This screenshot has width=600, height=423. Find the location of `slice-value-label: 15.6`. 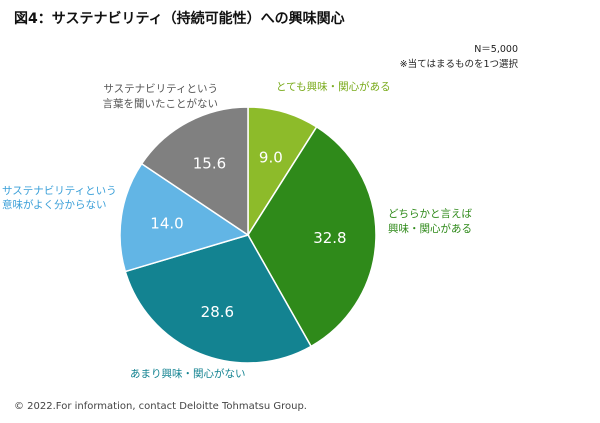

slice-value-label: 15.6 is located at coordinates (209, 164).